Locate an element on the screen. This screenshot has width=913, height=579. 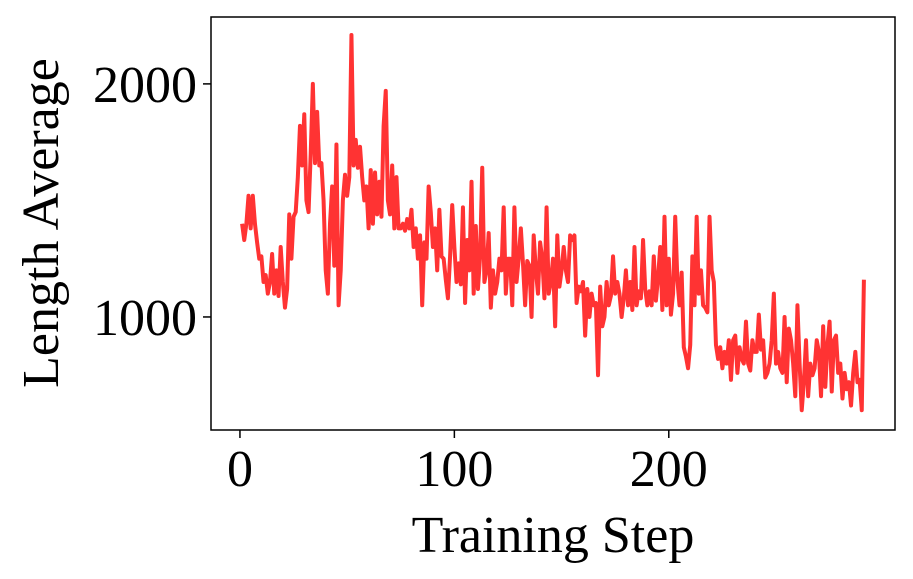
y-axis-label: Length Average is located at coordinates (41, 223).